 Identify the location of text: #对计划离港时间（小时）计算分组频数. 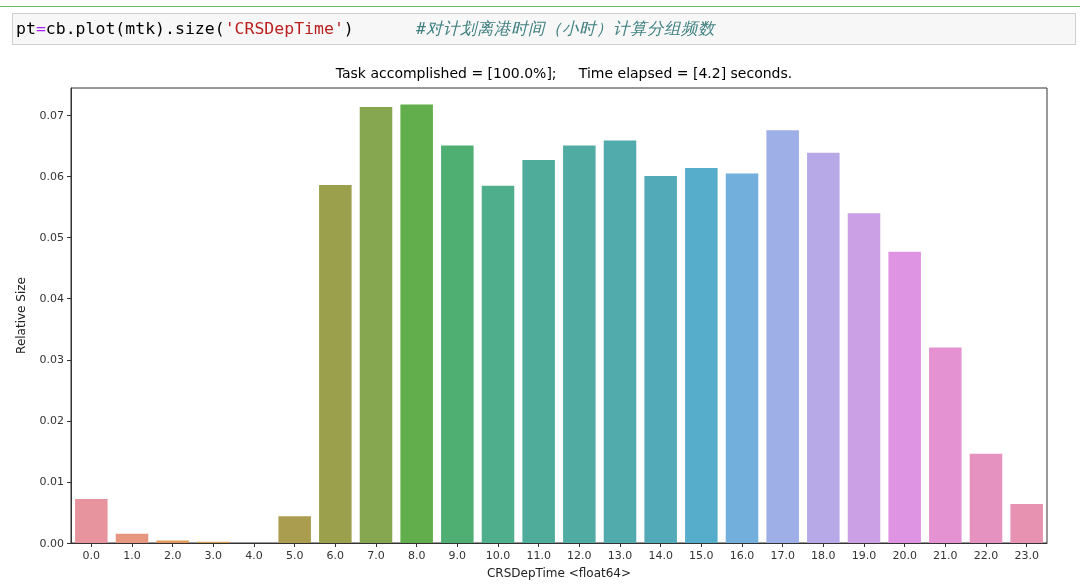
(565, 29).